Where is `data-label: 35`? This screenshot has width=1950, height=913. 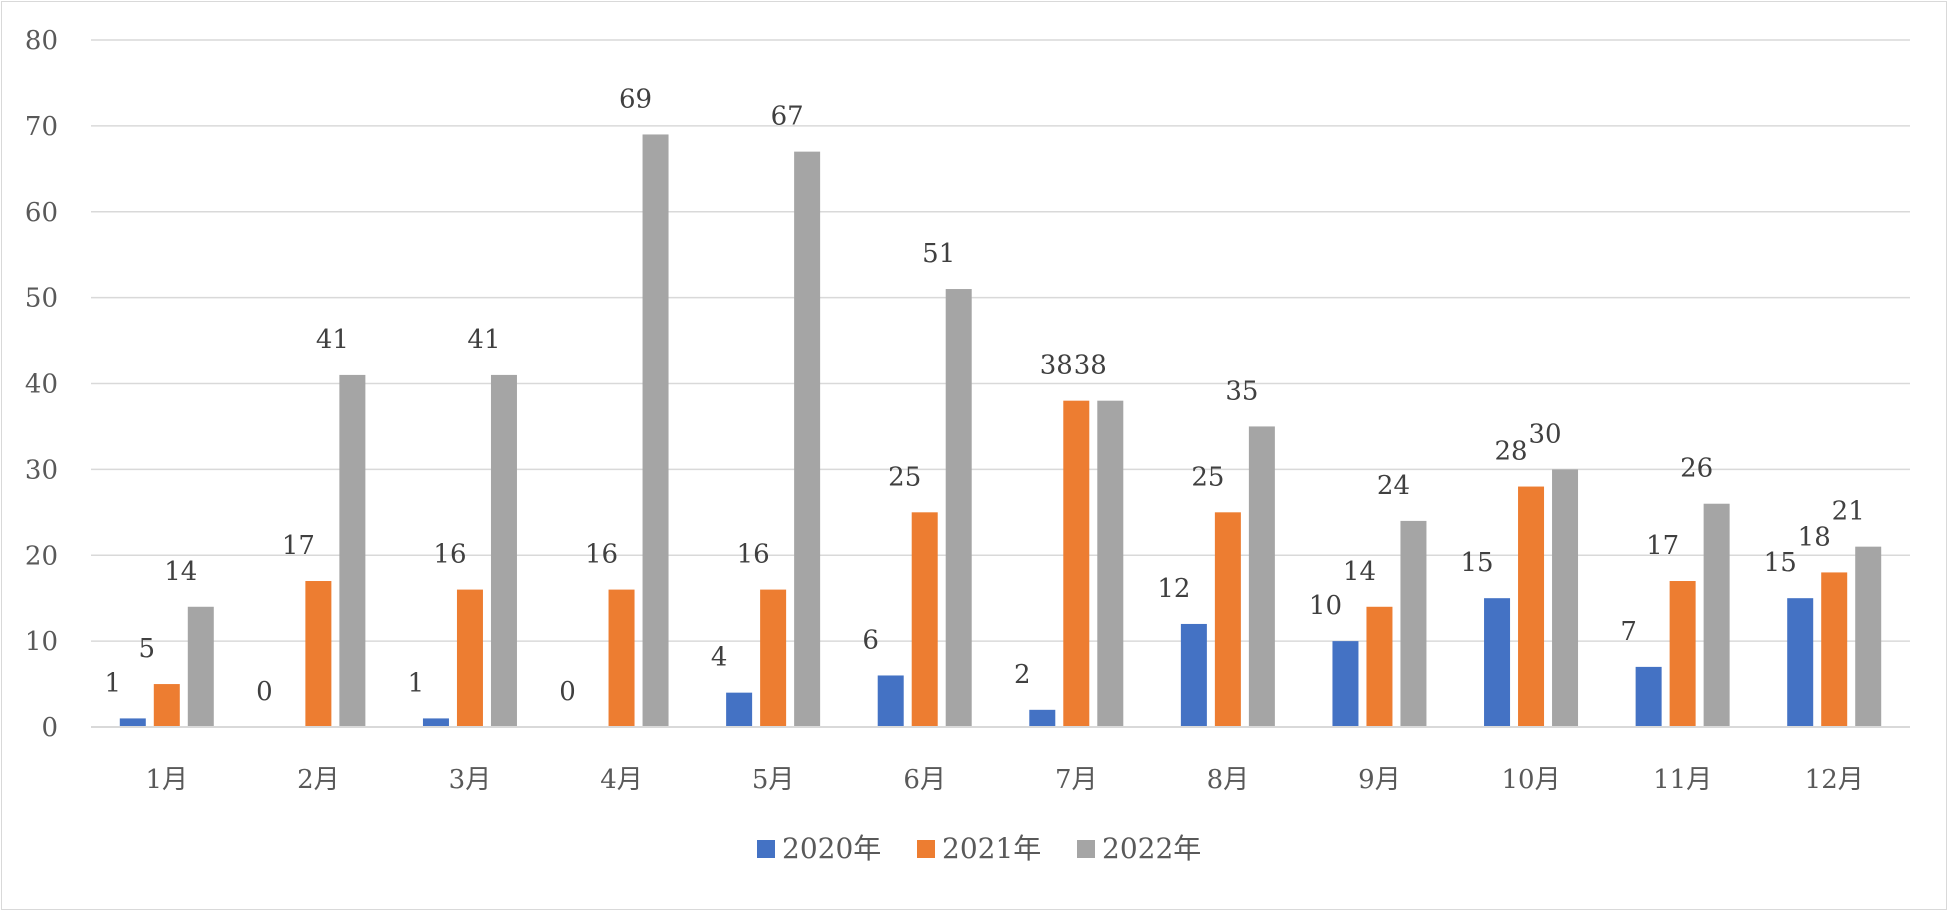 data-label: 35 is located at coordinates (1241, 391).